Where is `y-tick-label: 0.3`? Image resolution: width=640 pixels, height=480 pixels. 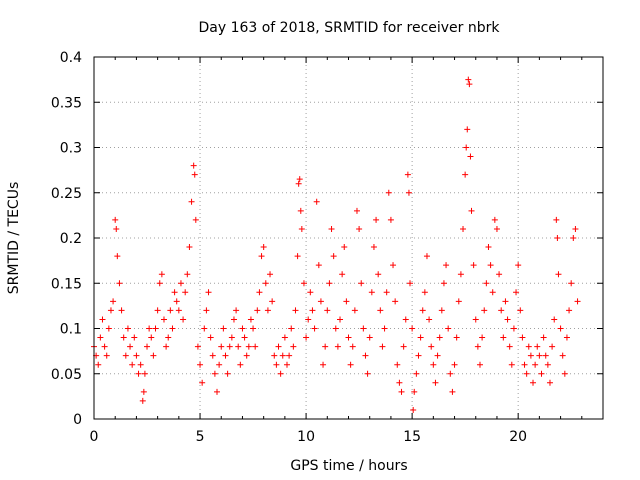
y-tick-label: 0.3 is located at coordinates (71, 149).